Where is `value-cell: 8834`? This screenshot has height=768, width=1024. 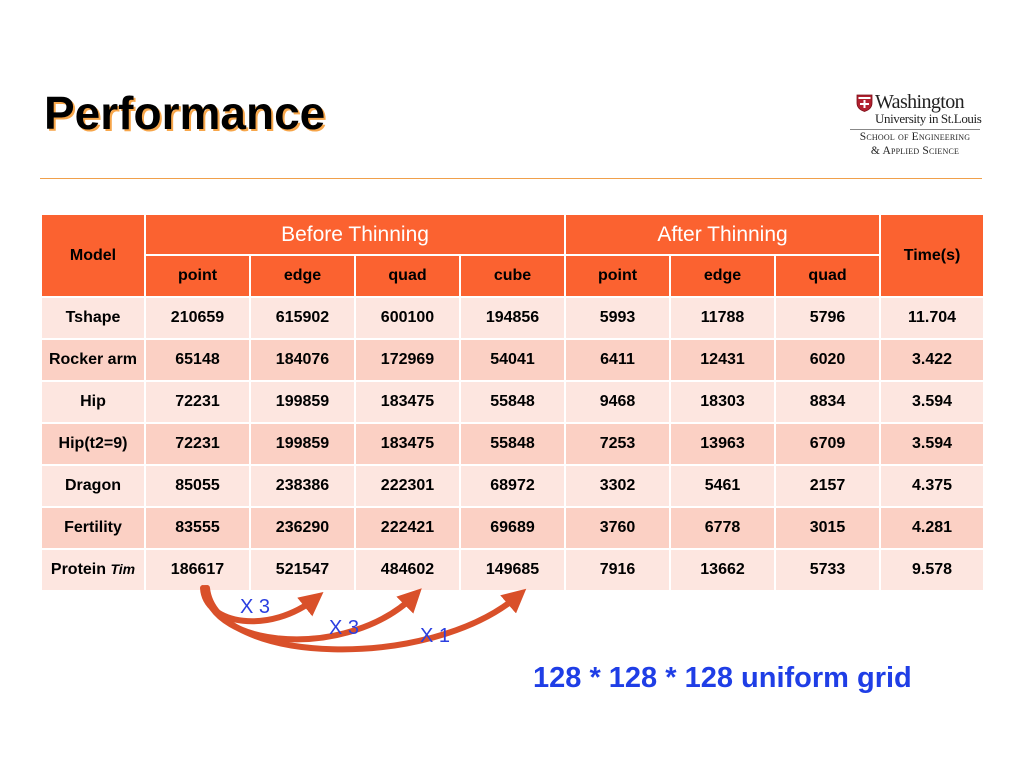
value-cell: 8834 is located at coordinates (828, 402).